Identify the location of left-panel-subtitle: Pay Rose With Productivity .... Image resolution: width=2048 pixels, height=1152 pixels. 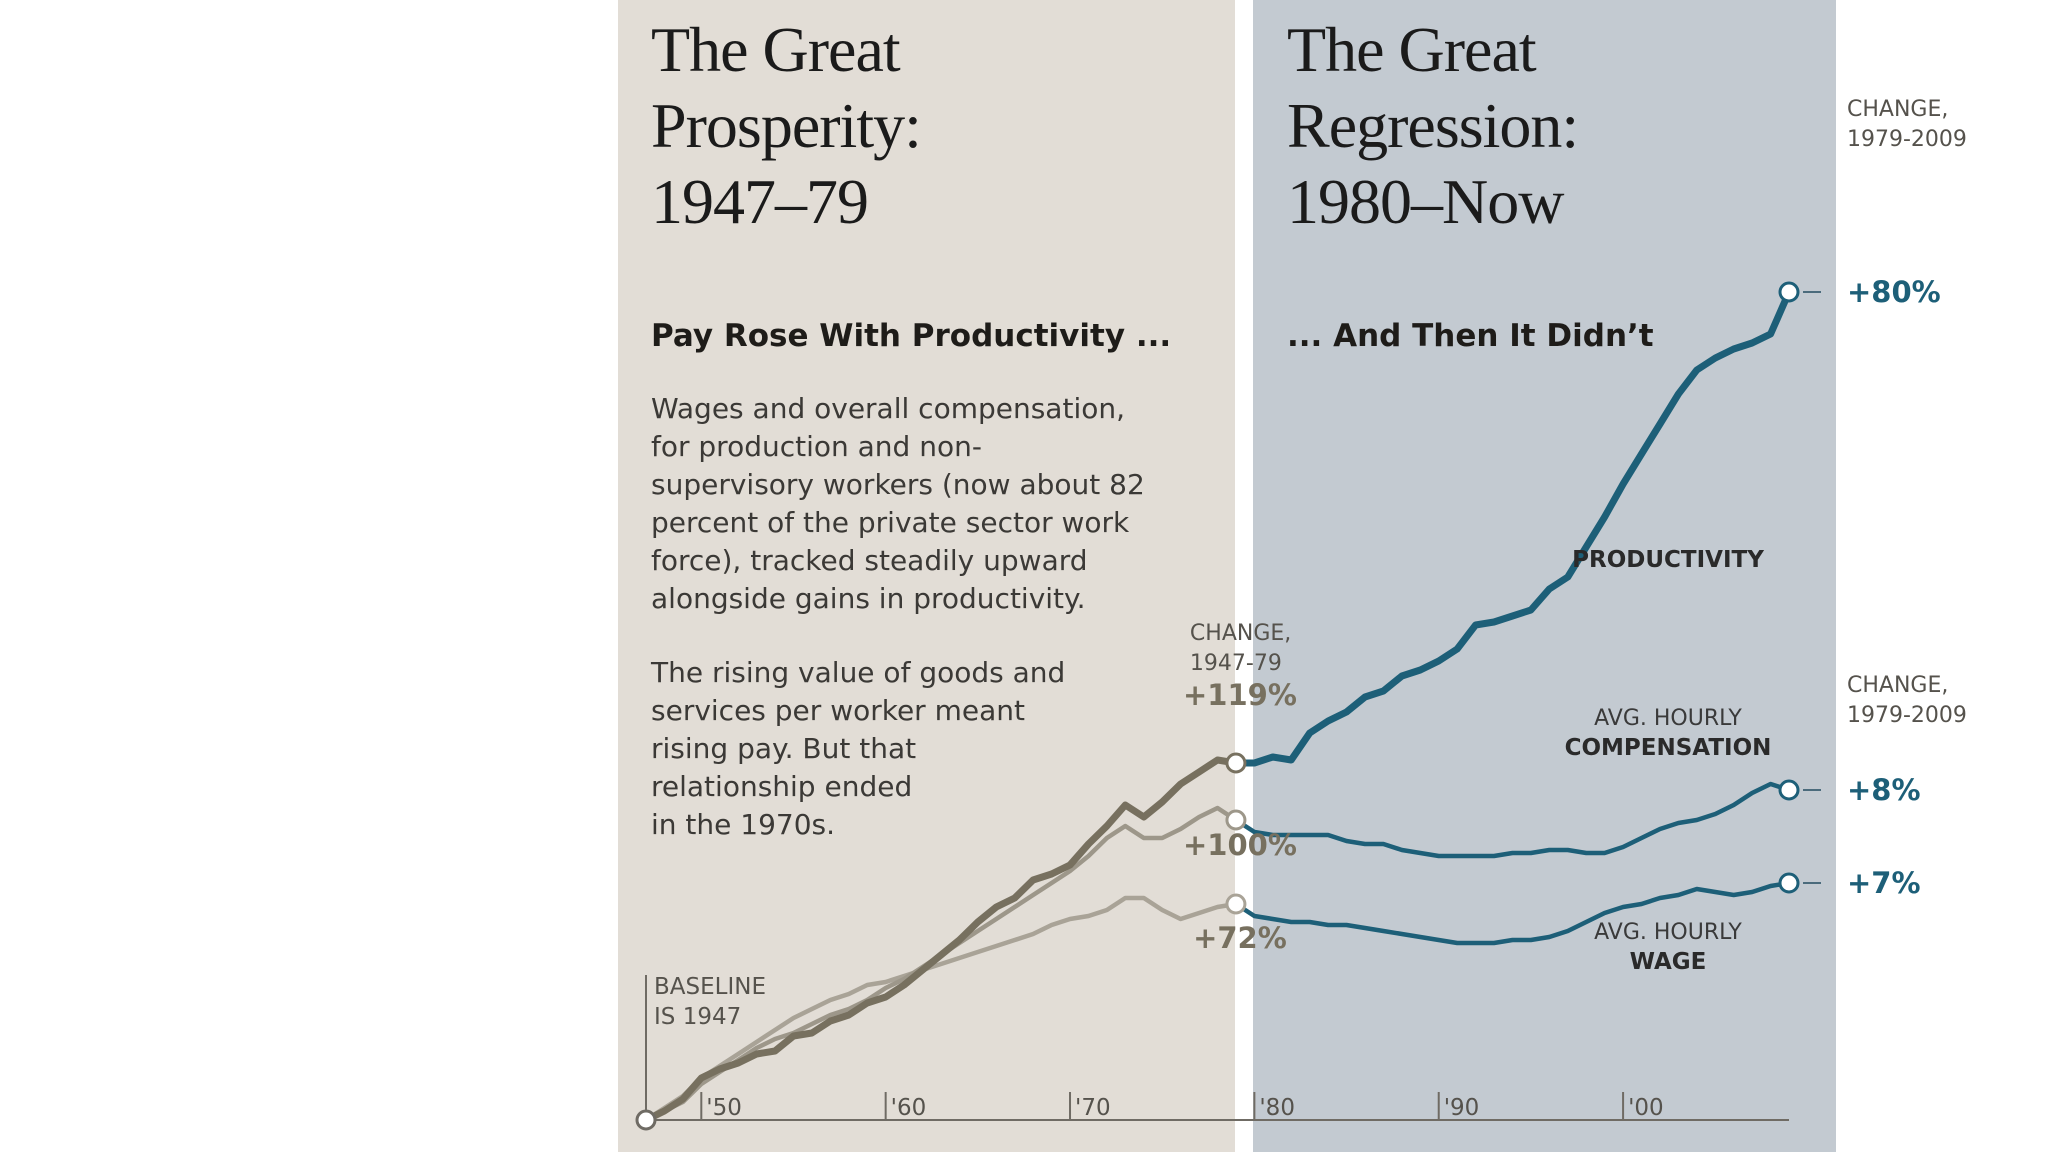
(911, 336).